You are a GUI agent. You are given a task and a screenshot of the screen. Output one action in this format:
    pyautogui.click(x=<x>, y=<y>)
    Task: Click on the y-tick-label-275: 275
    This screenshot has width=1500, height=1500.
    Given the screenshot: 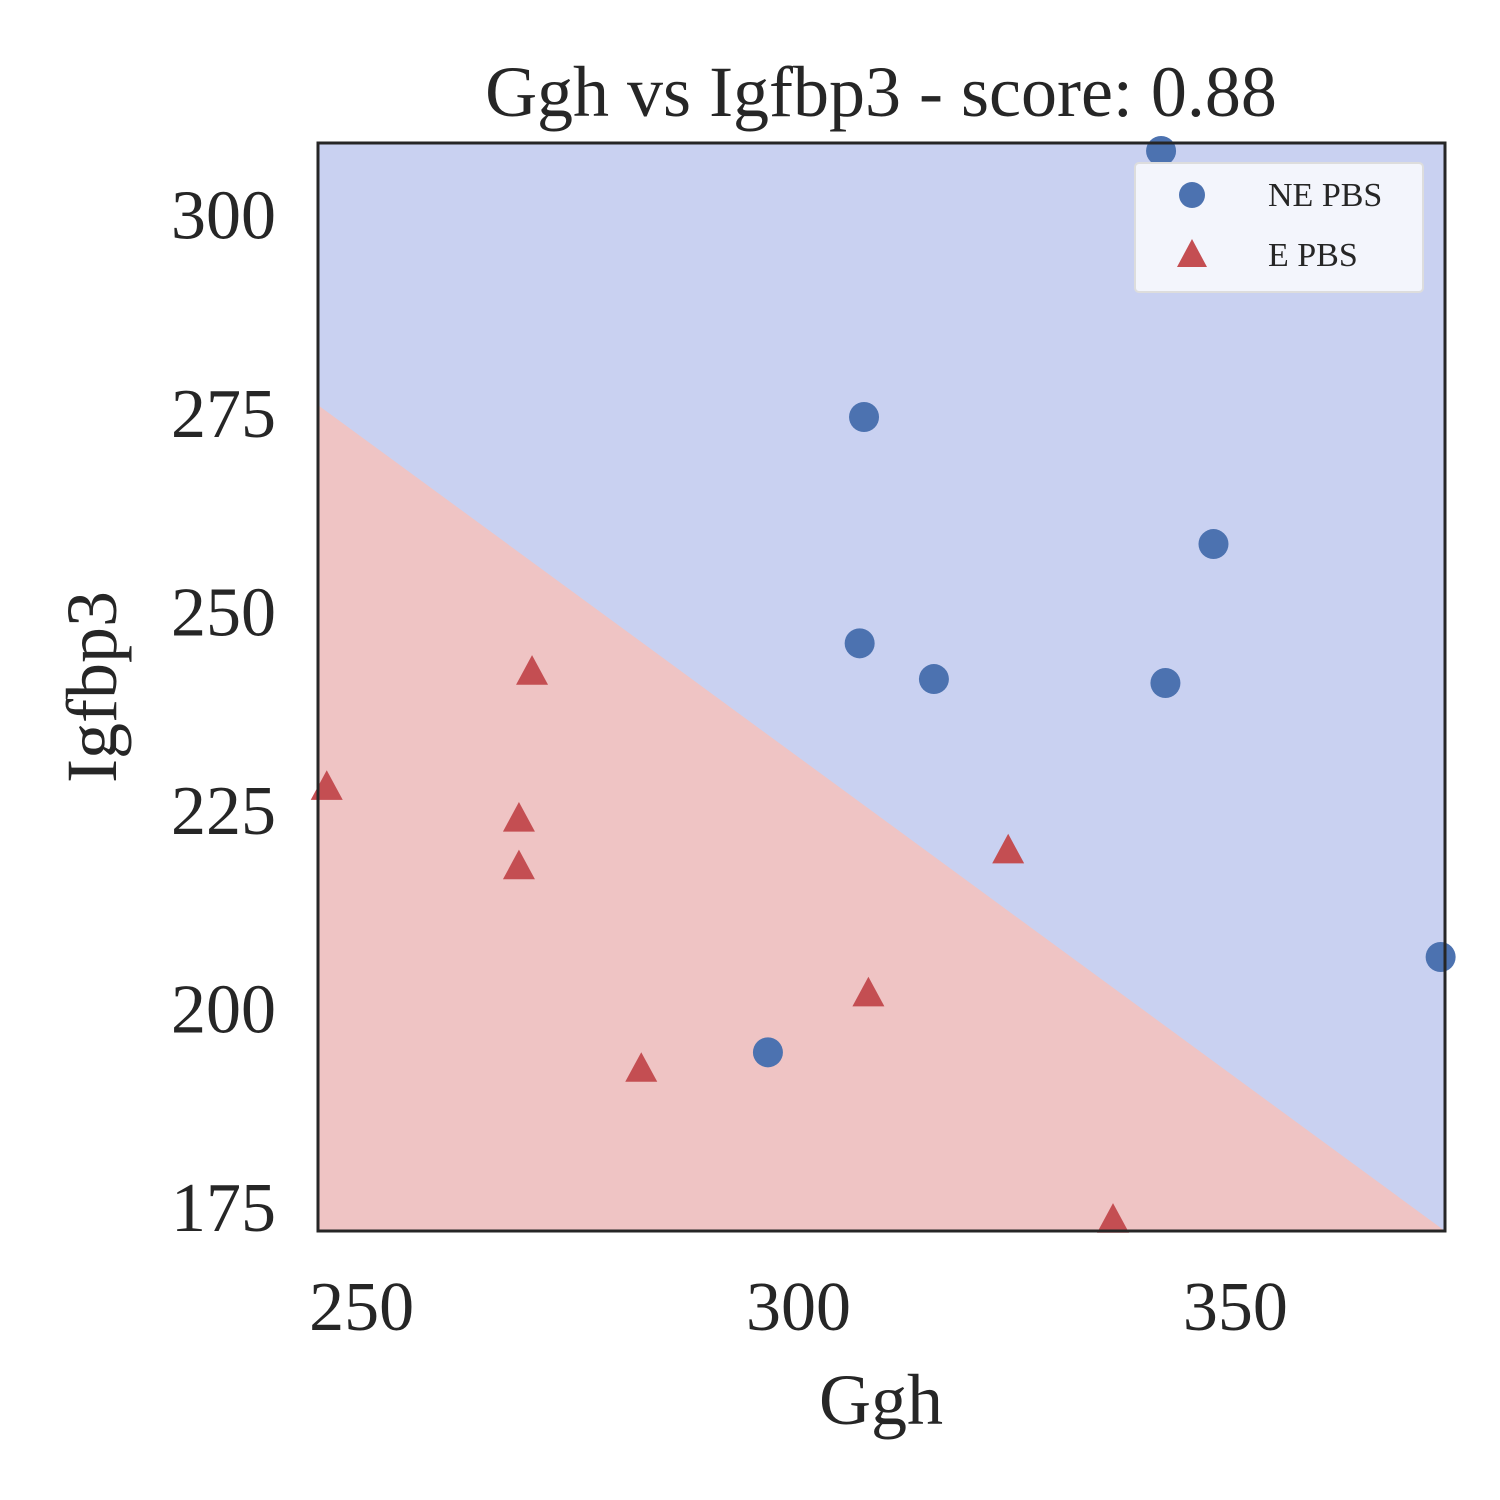 What is the action you would take?
    pyautogui.click(x=223, y=414)
    